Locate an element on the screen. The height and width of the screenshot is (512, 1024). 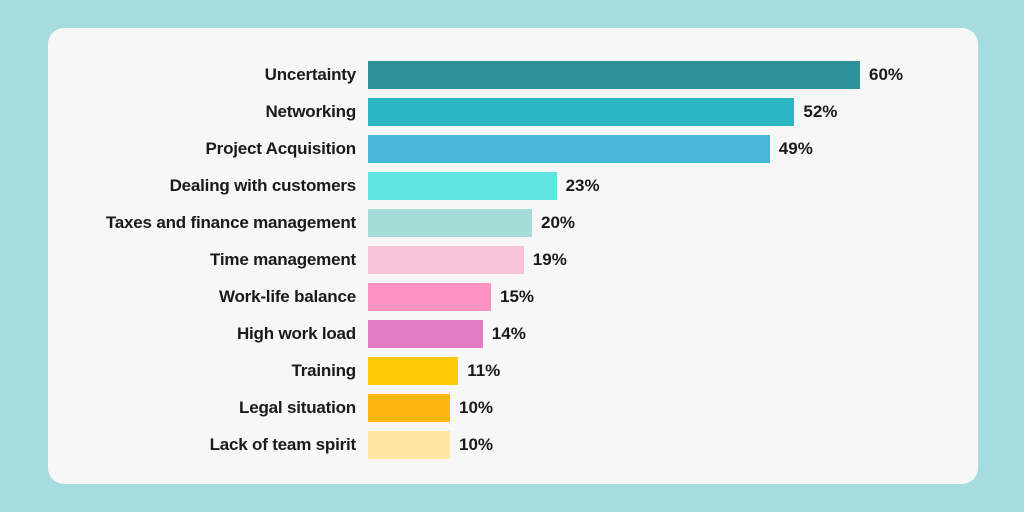
value-label: 49% is located at coordinates (795, 148).